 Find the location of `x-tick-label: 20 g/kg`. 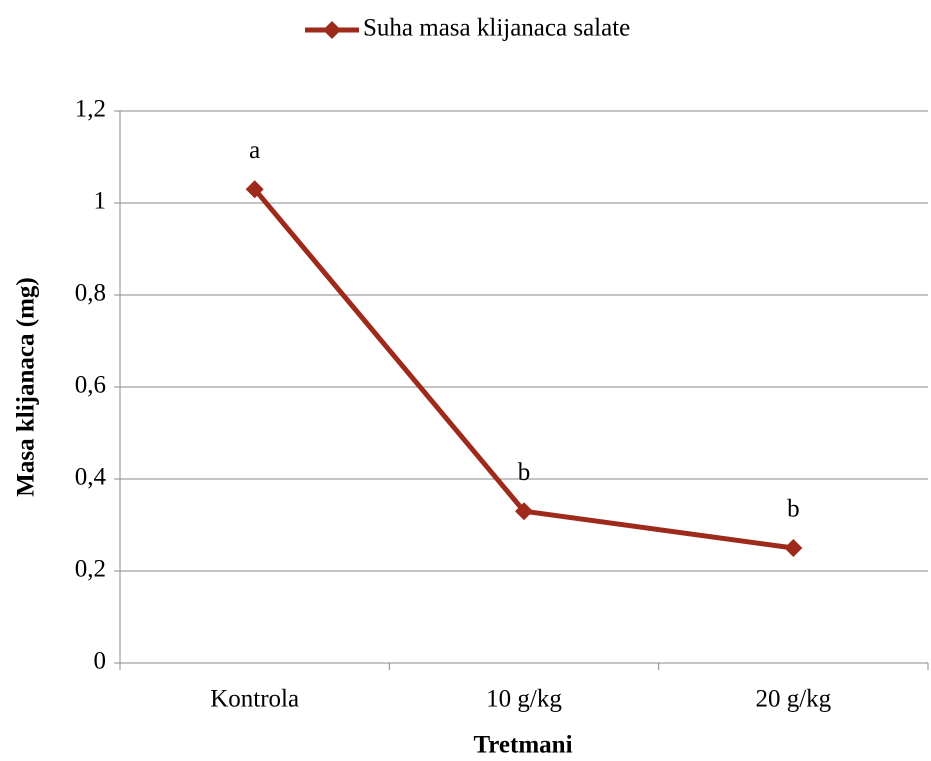

x-tick-label: 20 g/kg is located at coordinates (793, 699).